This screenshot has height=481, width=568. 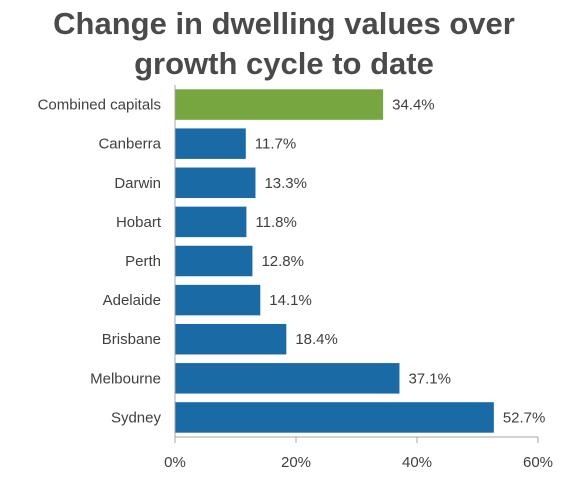 I want to click on category-label-adelaide: Adelaide, so click(x=132, y=300).